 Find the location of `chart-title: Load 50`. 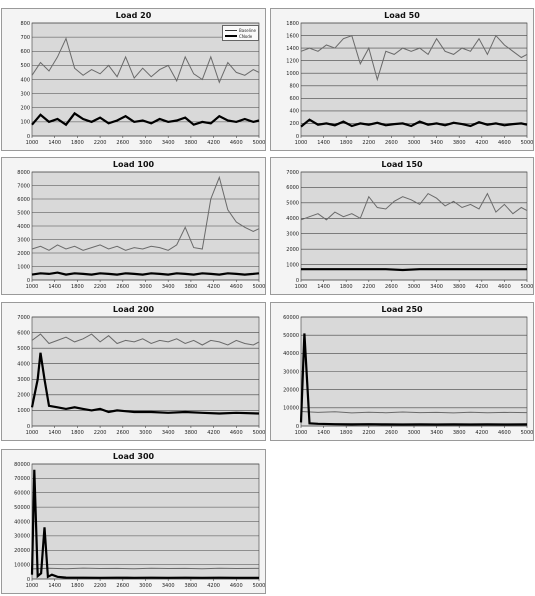

chart-title: Load 50 is located at coordinates (402, 15).